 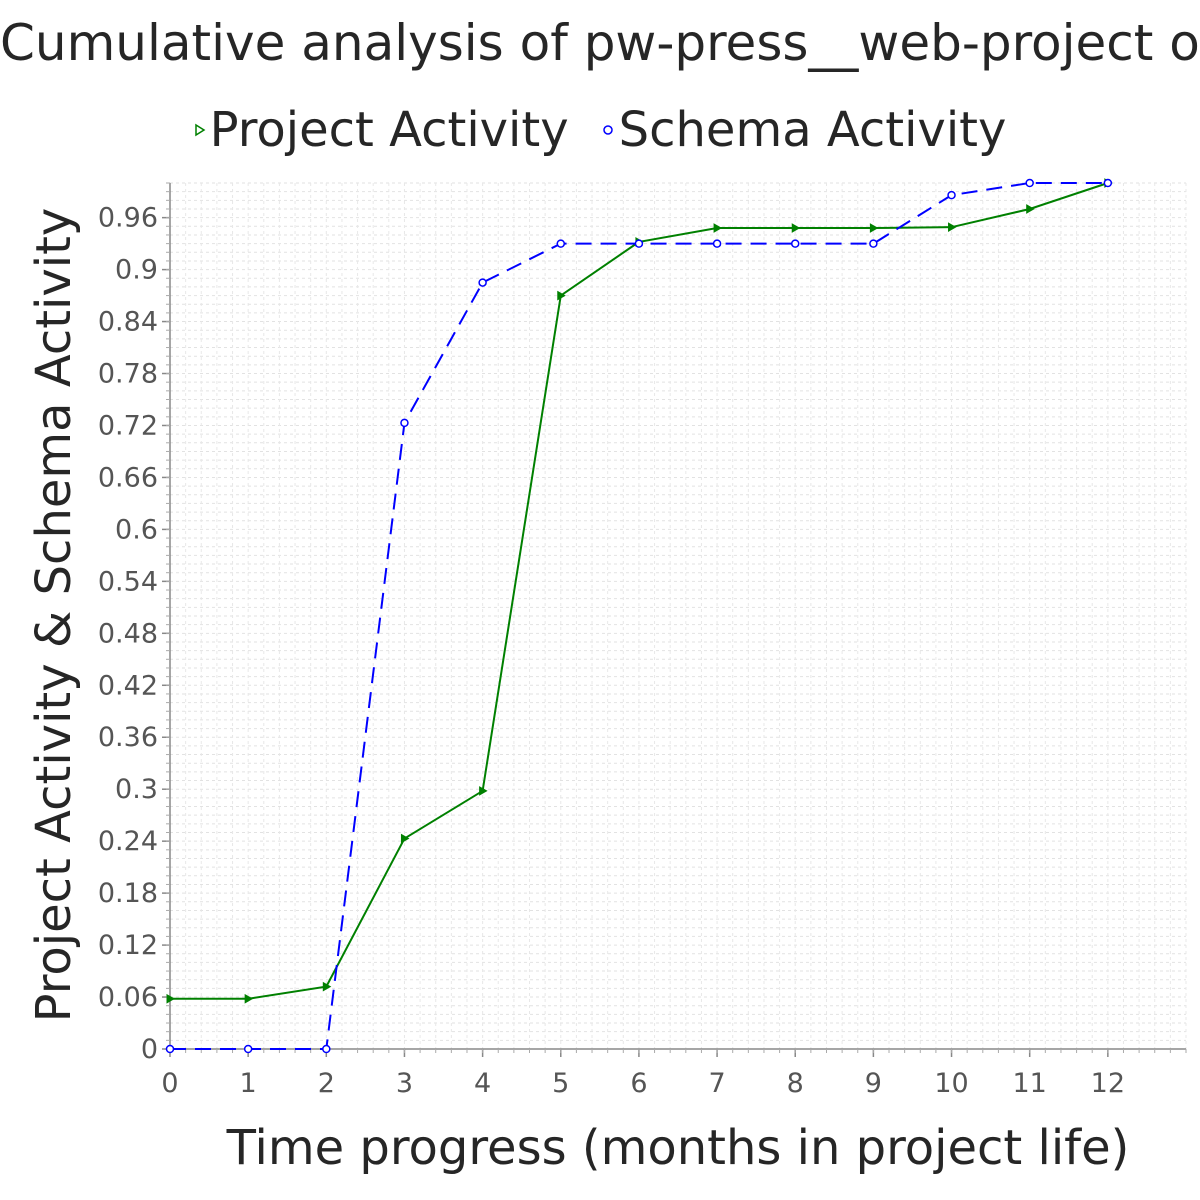 What do you see at coordinates (169, 1083) in the screenshot?
I see `x-tick-label: 0` at bounding box center [169, 1083].